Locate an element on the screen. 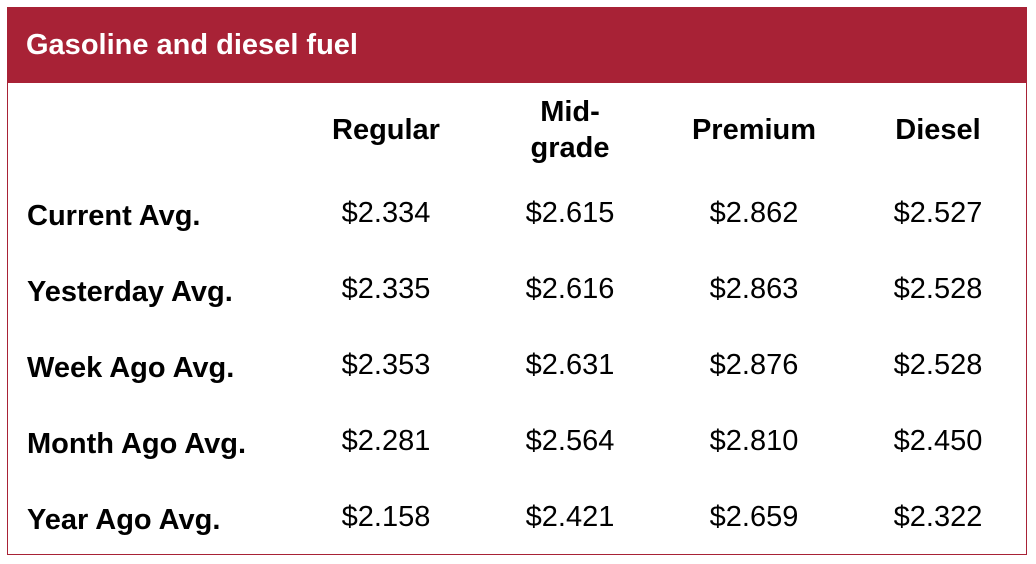 This screenshot has width=1036, height=564. cell-yesterday-regular: $2.335 is located at coordinates (386, 289).